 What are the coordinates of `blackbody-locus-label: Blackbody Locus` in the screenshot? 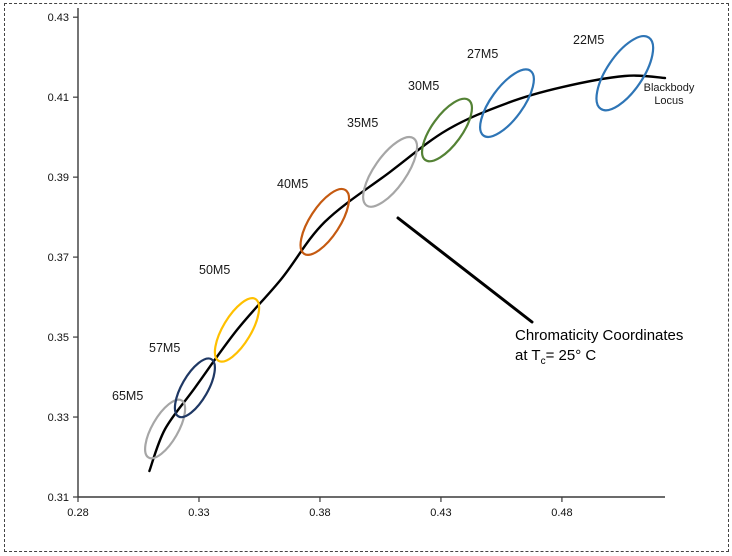 It's located at (669, 95).